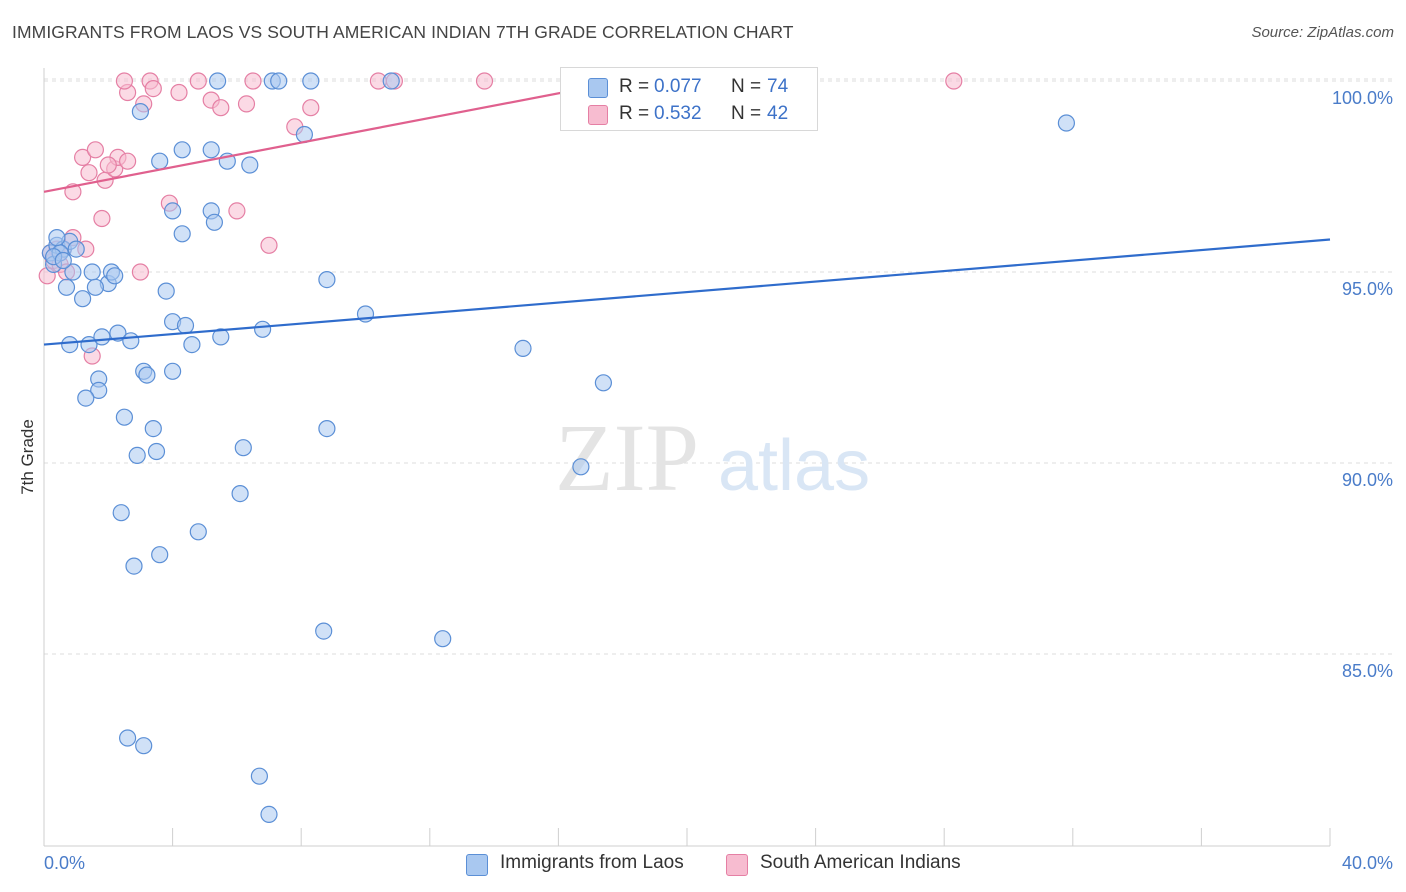  What do you see at coordinates (678, 86) in the screenshot?
I see `r-value: 0.077` at bounding box center [678, 86].